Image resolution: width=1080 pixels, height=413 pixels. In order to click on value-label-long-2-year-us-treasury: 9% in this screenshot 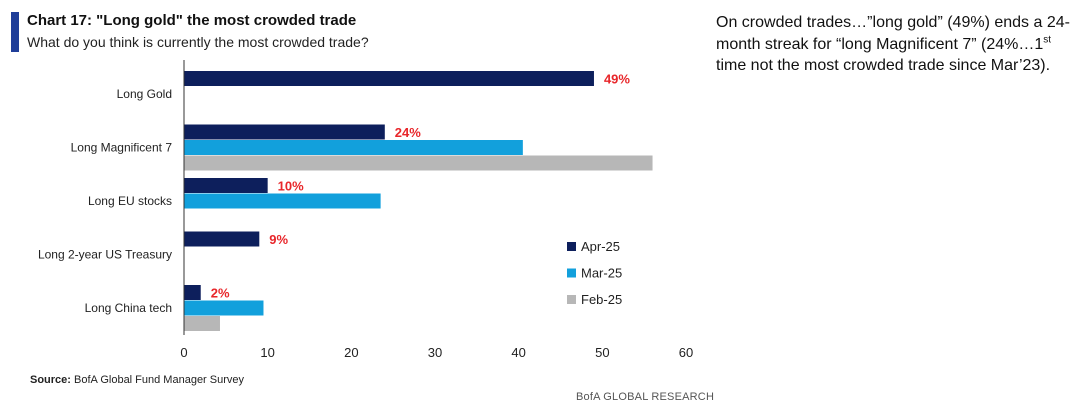, I will do `click(278, 239)`.